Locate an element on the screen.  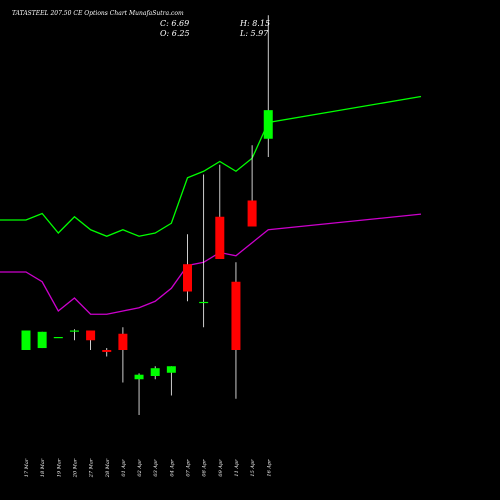
candle-18-mar is located at coordinates (42, 340).